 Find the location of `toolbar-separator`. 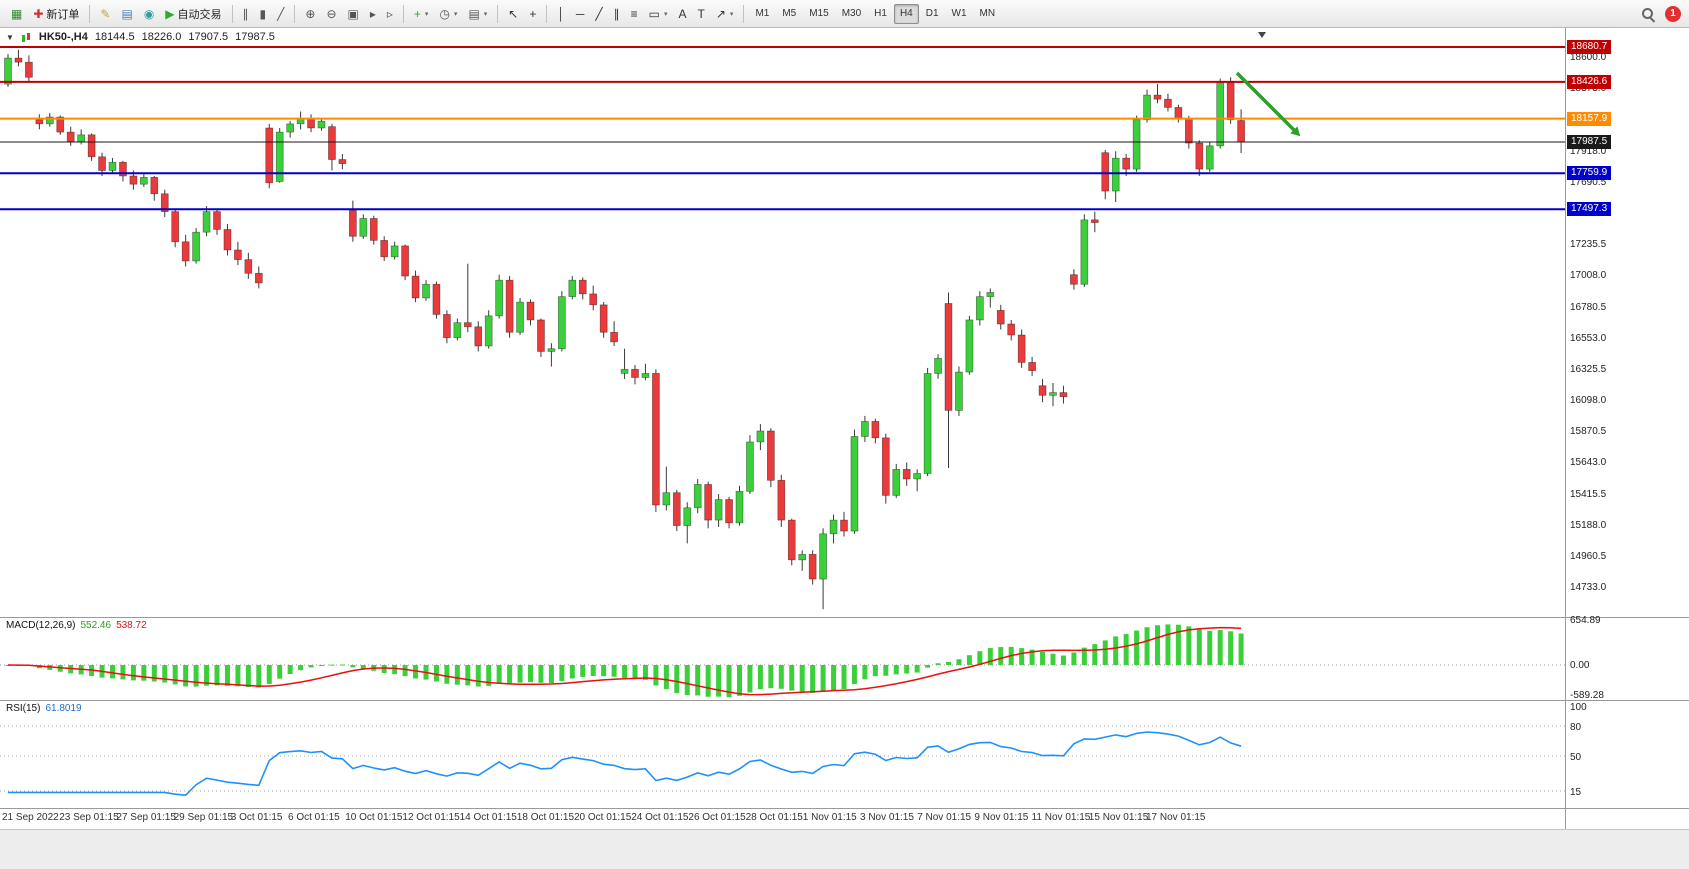

toolbar-separator is located at coordinates (90, 13).